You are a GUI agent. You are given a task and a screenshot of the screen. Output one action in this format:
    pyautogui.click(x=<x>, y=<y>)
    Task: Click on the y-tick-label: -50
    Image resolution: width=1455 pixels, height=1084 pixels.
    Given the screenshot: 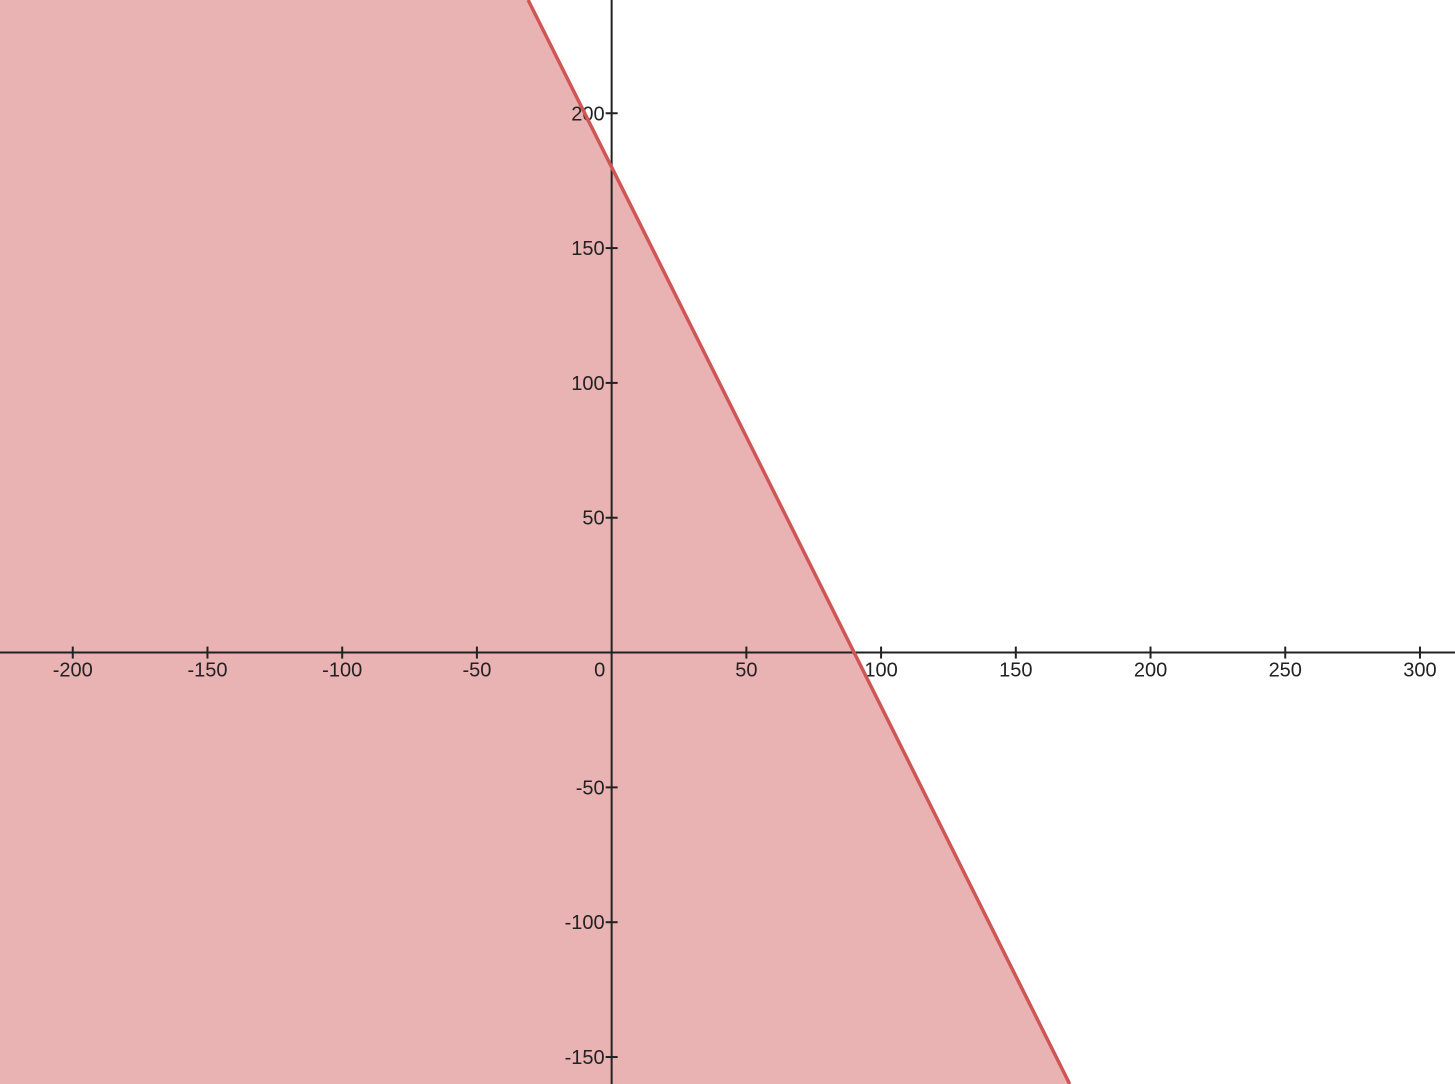 What is the action you would take?
    pyautogui.click(x=590, y=788)
    